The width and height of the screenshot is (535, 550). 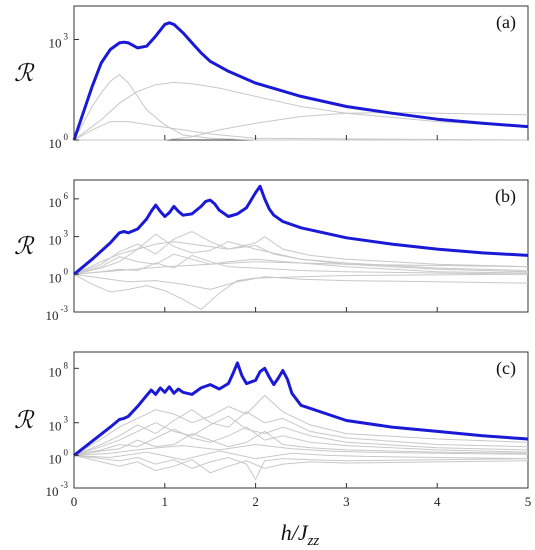 What do you see at coordinates (74, 501) in the screenshot?
I see `x-tick-label: 0` at bounding box center [74, 501].